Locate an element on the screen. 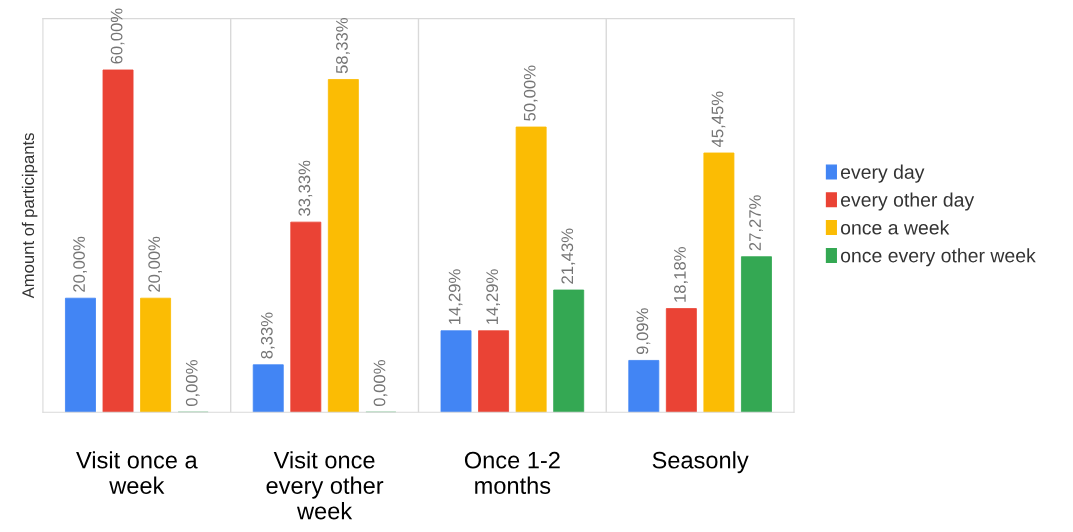 The width and height of the screenshot is (1073, 532). data-label: 18,18% is located at coordinates (681, 274).